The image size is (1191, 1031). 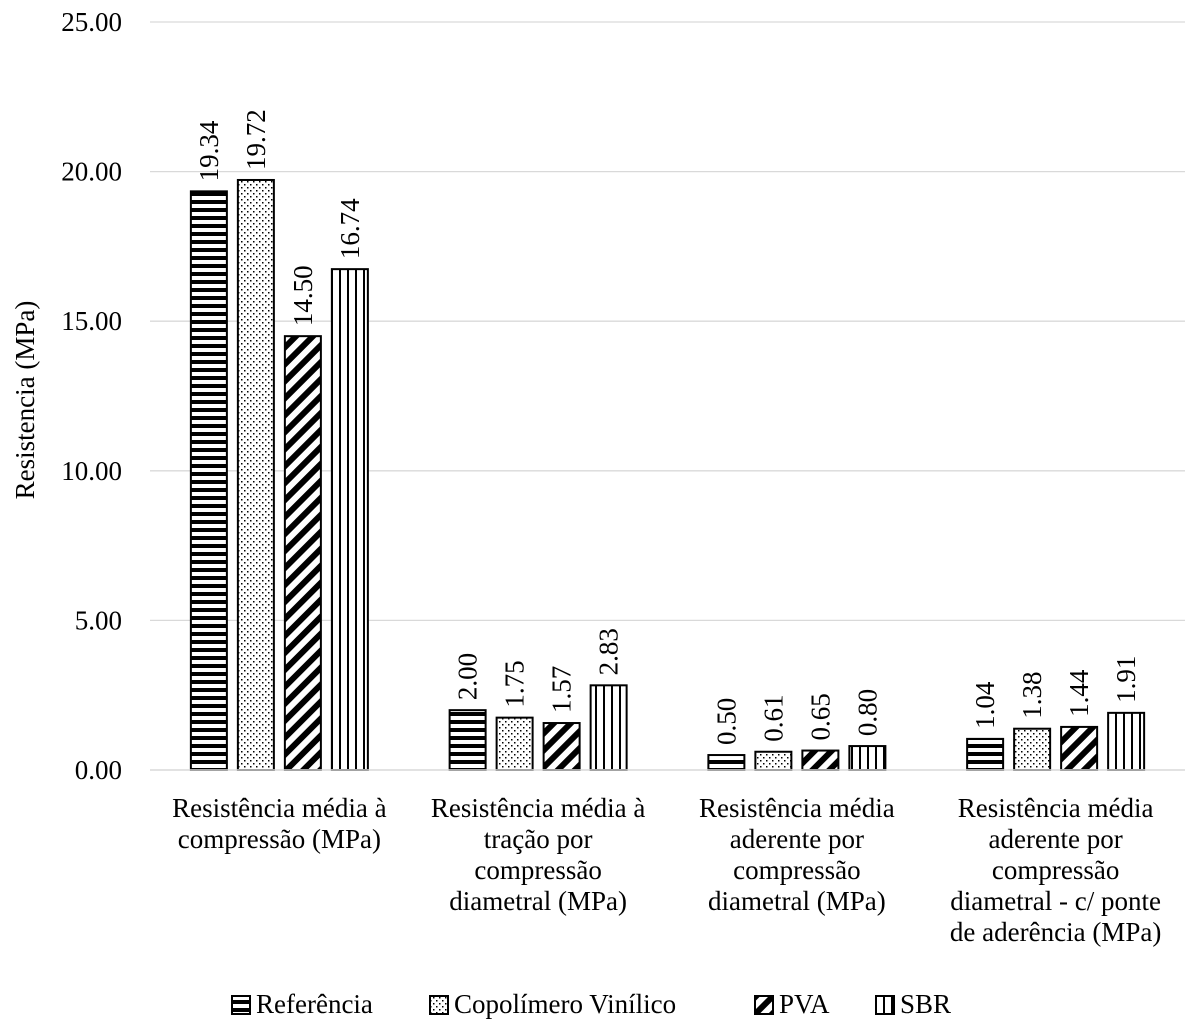 What do you see at coordinates (209, 150) in the screenshot?
I see `bar-value-label: 19.34` at bounding box center [209, 150].